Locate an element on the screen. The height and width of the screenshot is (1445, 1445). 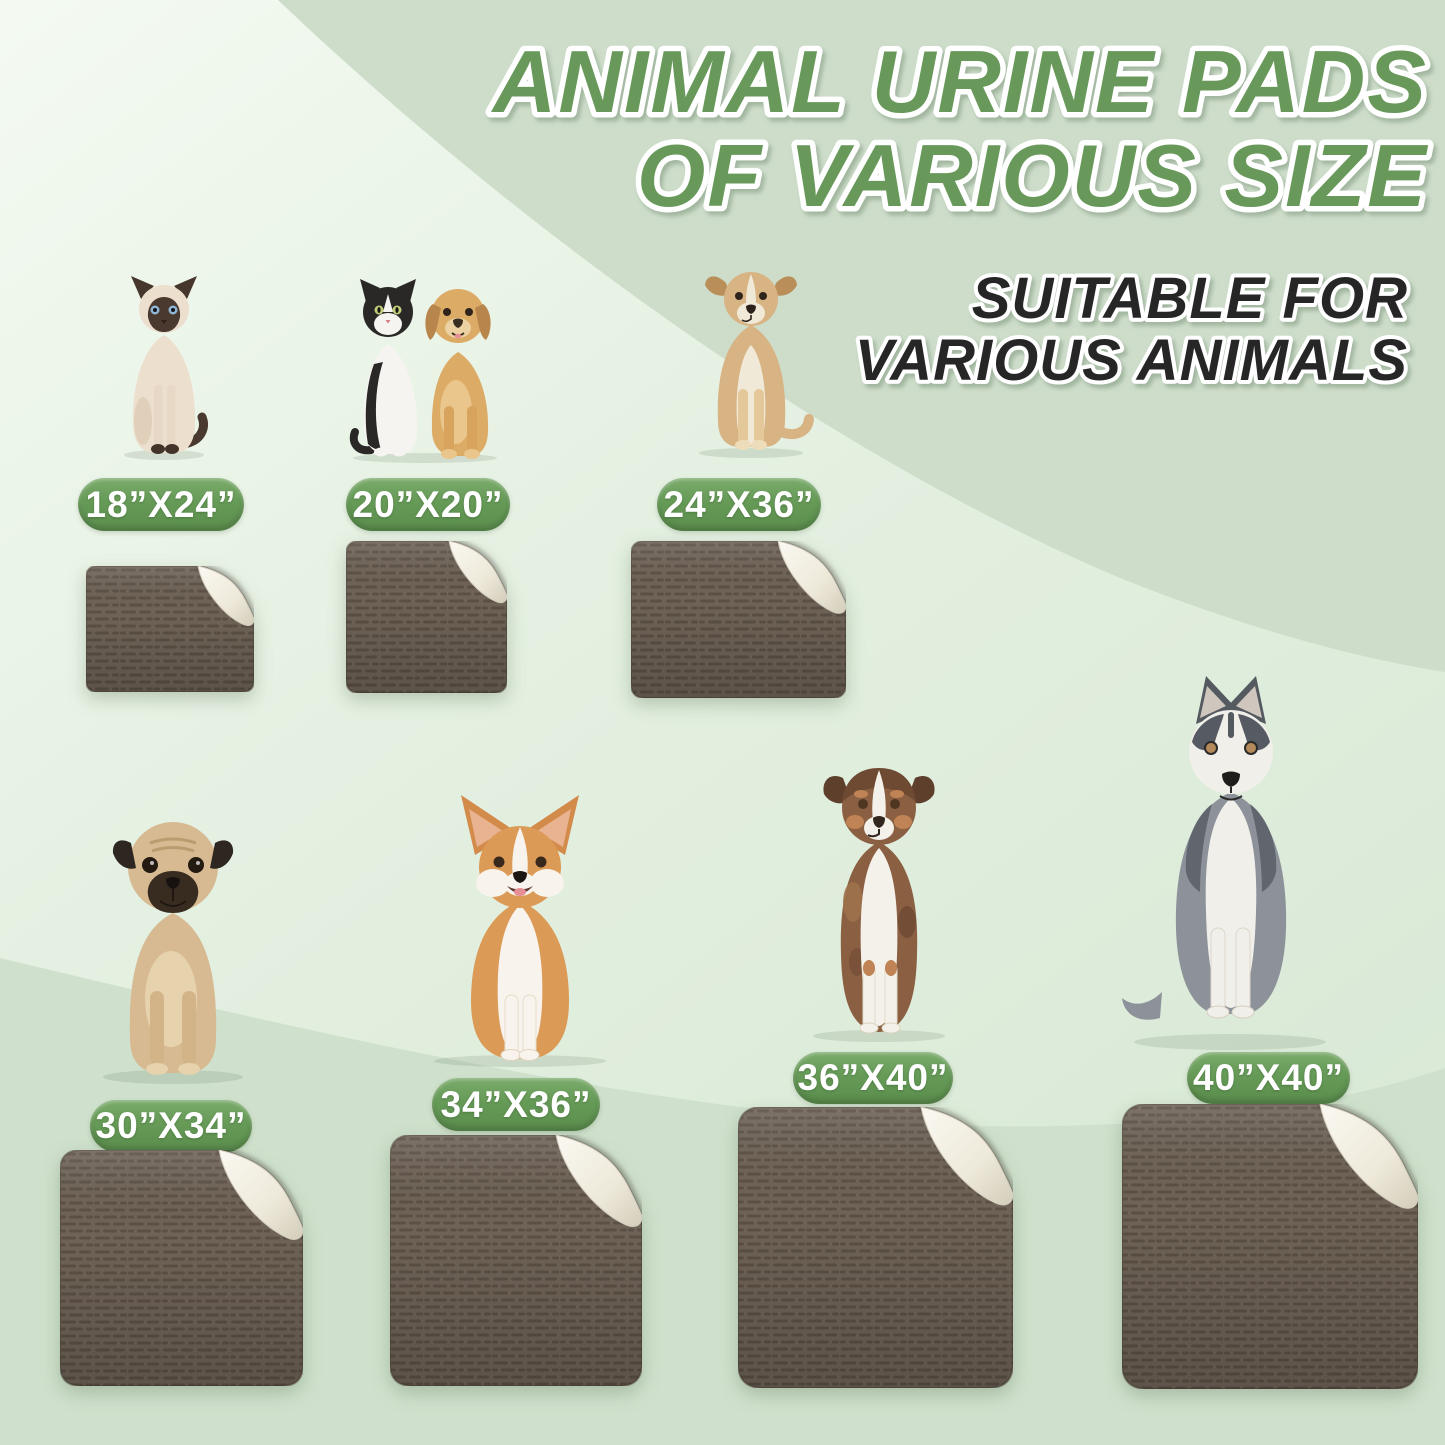
size-badge-label: 30”X34” is located at coordinates (171, 1125).